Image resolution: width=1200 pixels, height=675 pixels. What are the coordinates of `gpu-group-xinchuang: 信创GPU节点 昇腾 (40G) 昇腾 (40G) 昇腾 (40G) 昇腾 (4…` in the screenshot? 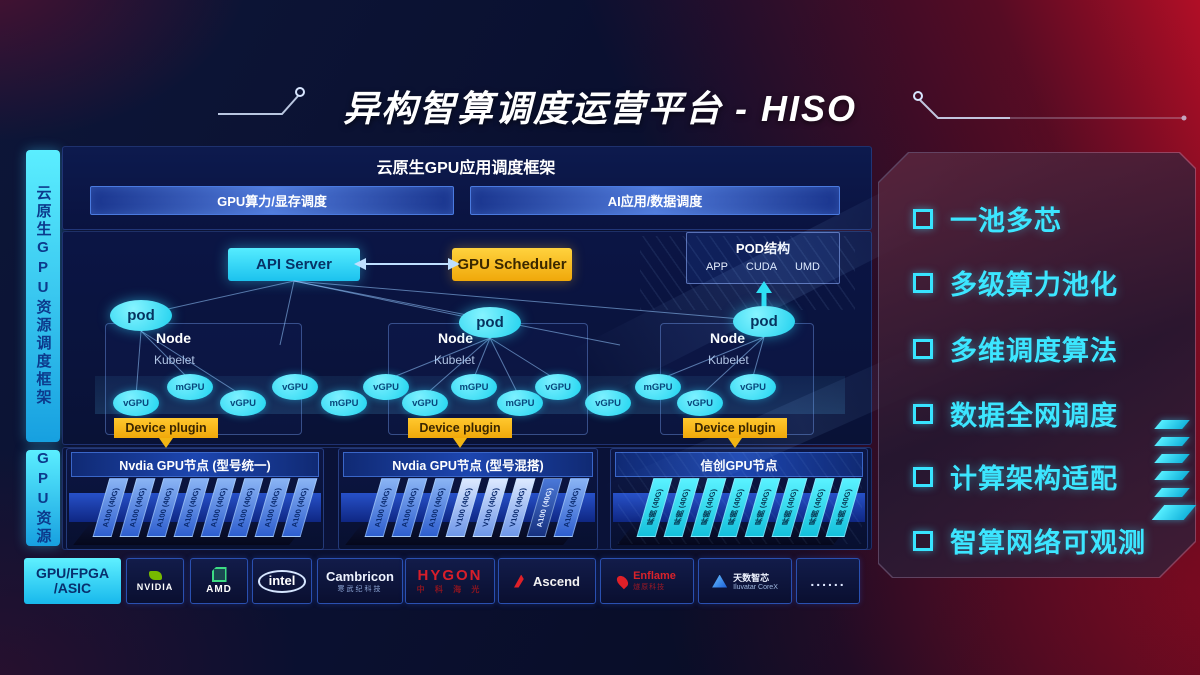 It's located at (739, 499).